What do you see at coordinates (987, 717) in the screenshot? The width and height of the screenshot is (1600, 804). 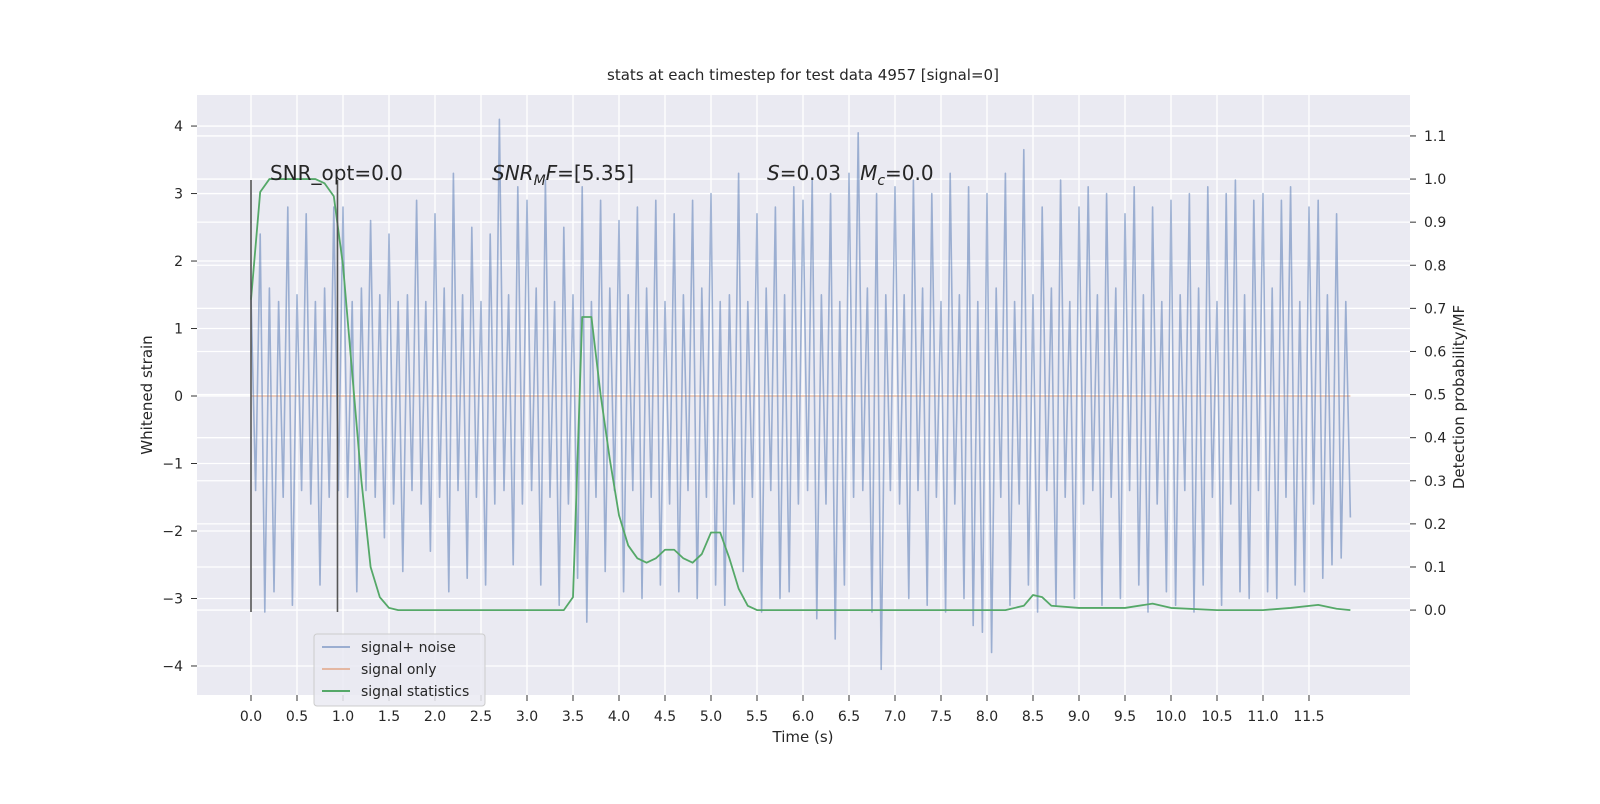 I see `x-tick-label: 8.0` at bounding box center [987, 717].